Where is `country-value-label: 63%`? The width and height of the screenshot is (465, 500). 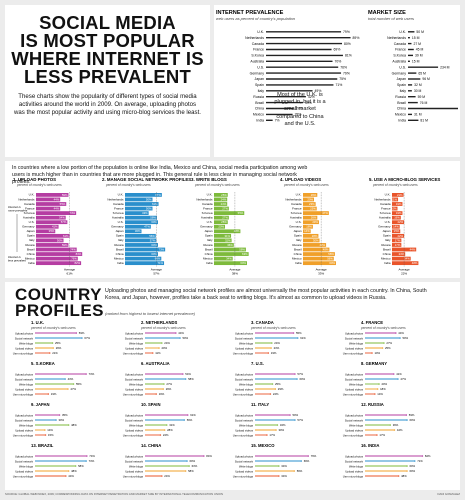
country-value-label: 63% is located at coordinates (195, 466).